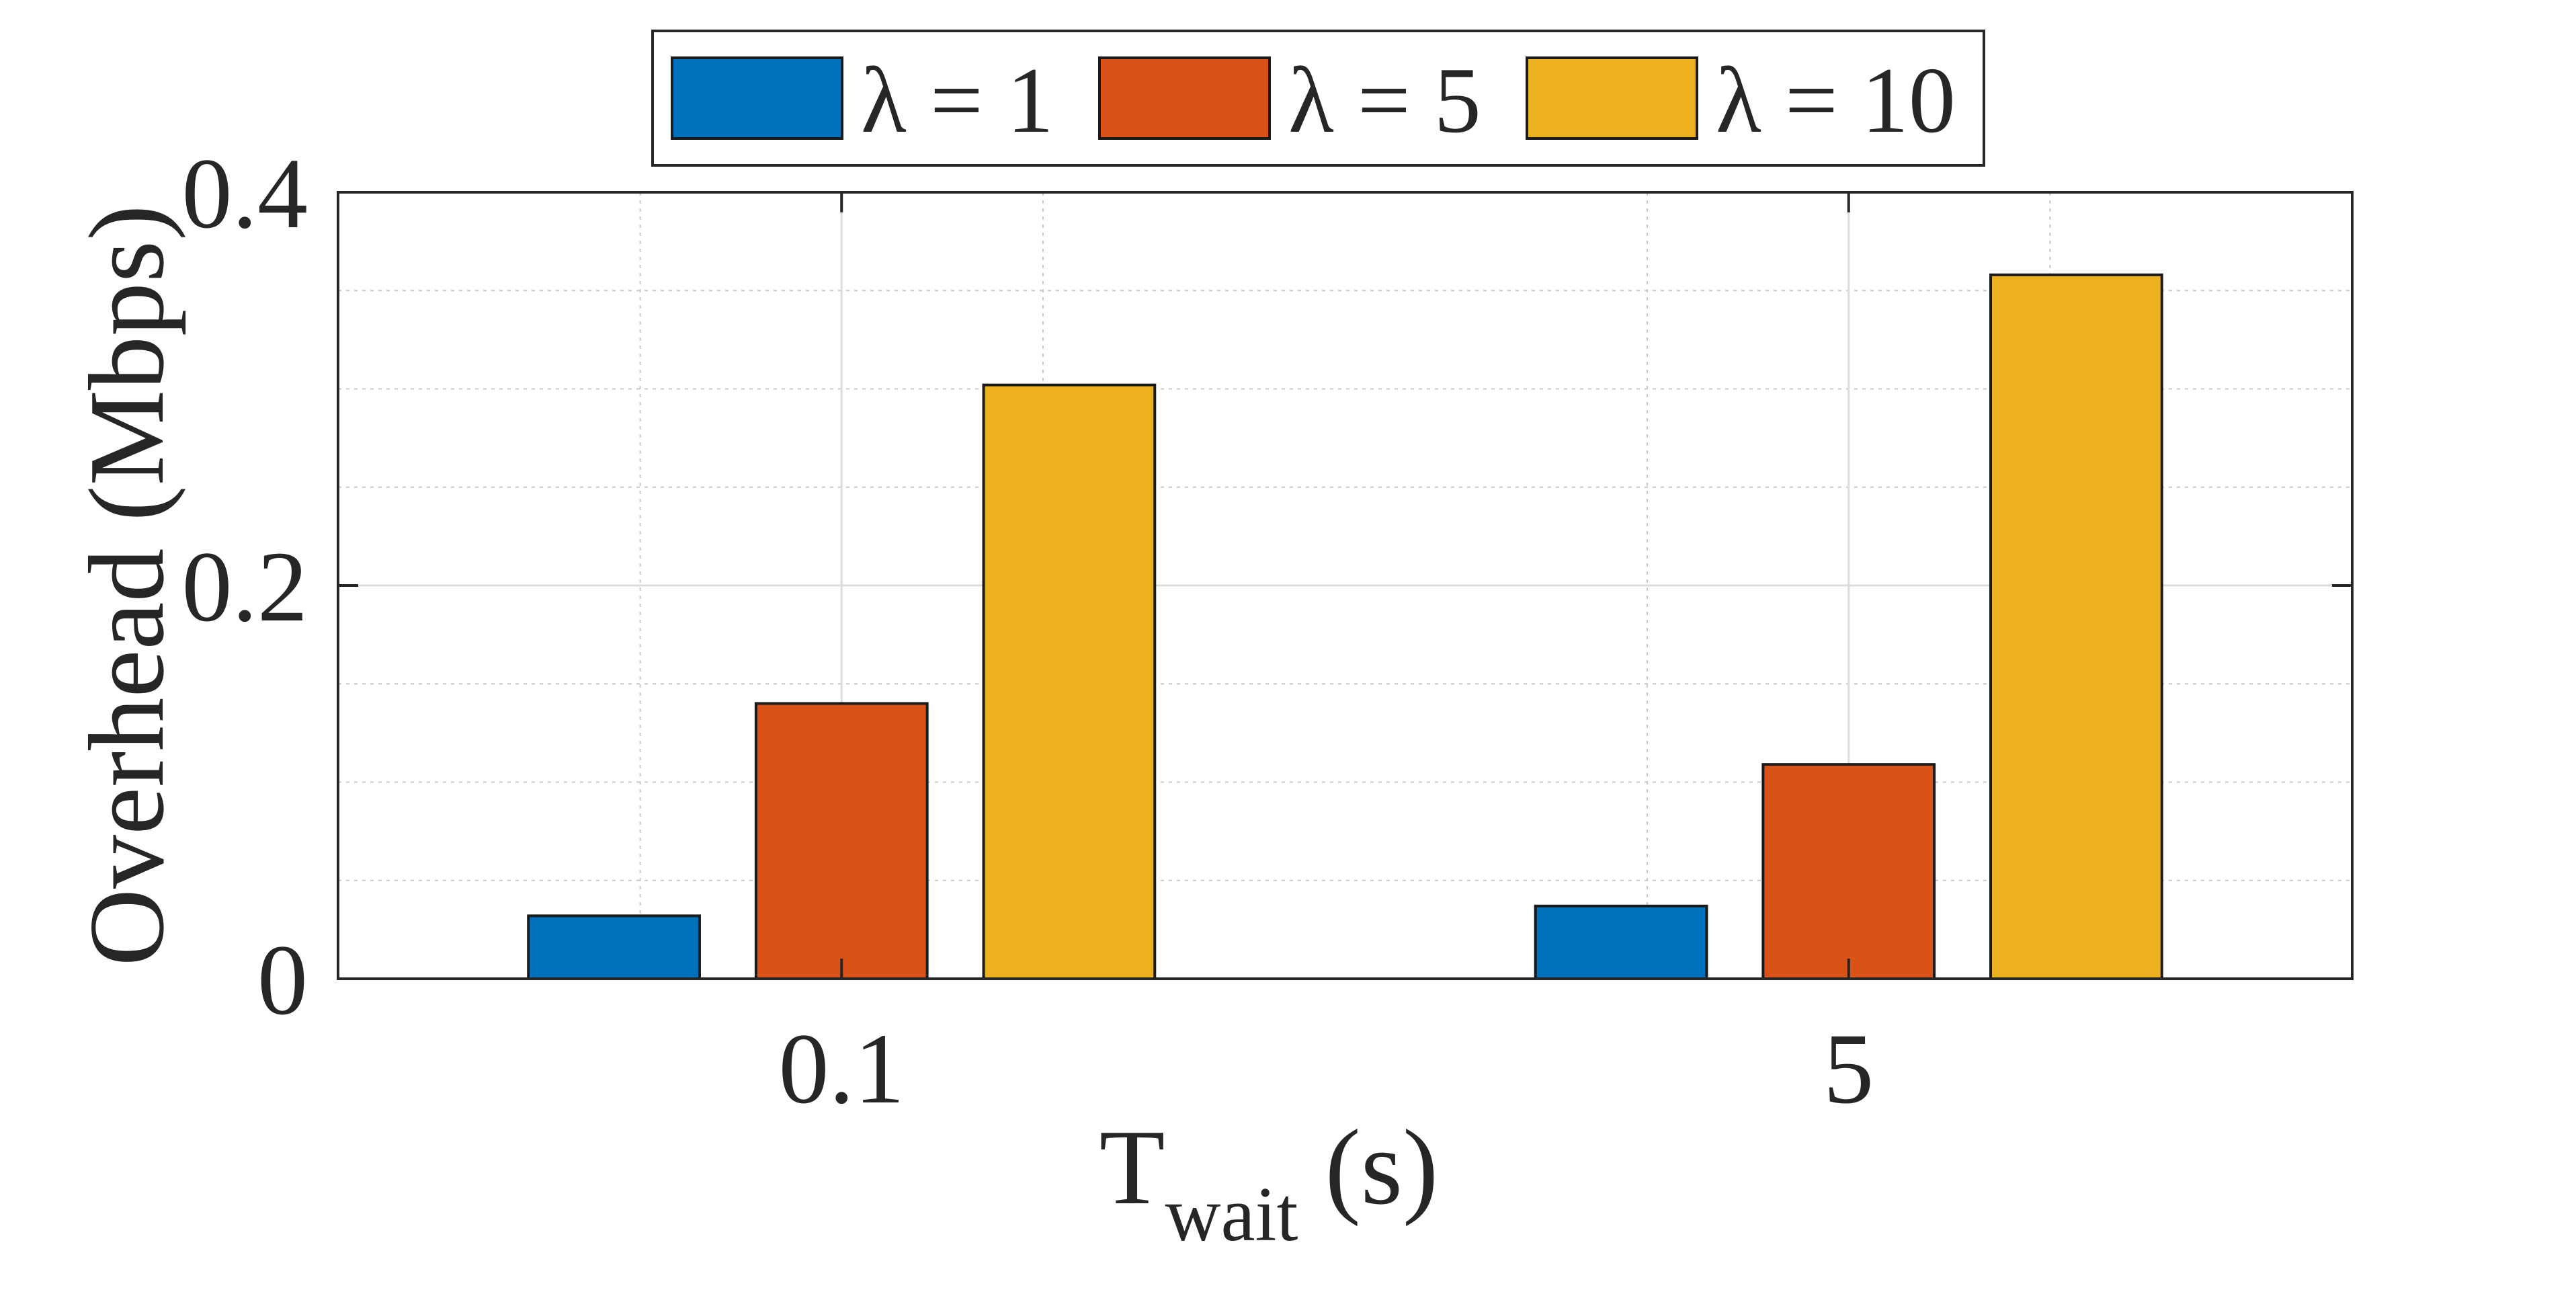 The width and height of the screenshot is (2576, 1292). What do you see at coordinates (126, 586) in the screenshot?
I see `y-axis-label: Overhead (Mbps)` at bounding box center [126, 586].